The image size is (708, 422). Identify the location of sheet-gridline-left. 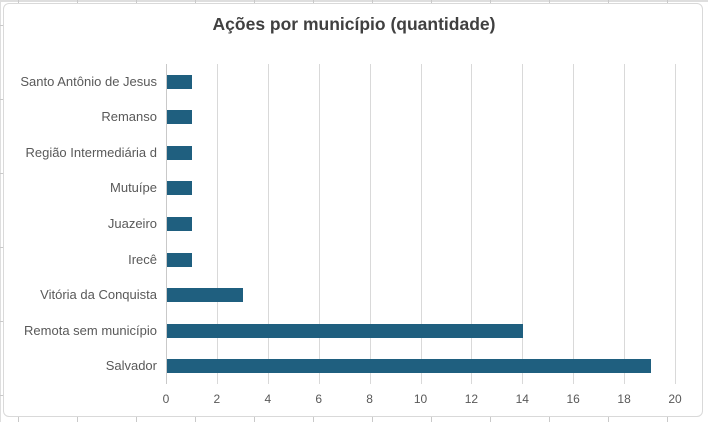
(0, 211).